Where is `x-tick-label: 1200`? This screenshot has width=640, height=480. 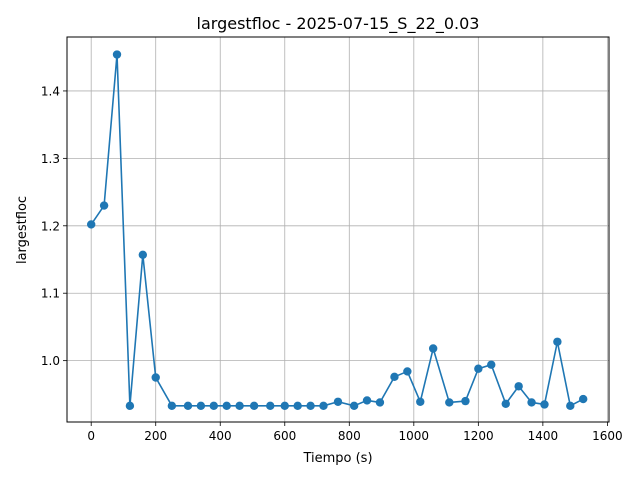
x-tick-label: 1200 is located at coordinates (478, 436).